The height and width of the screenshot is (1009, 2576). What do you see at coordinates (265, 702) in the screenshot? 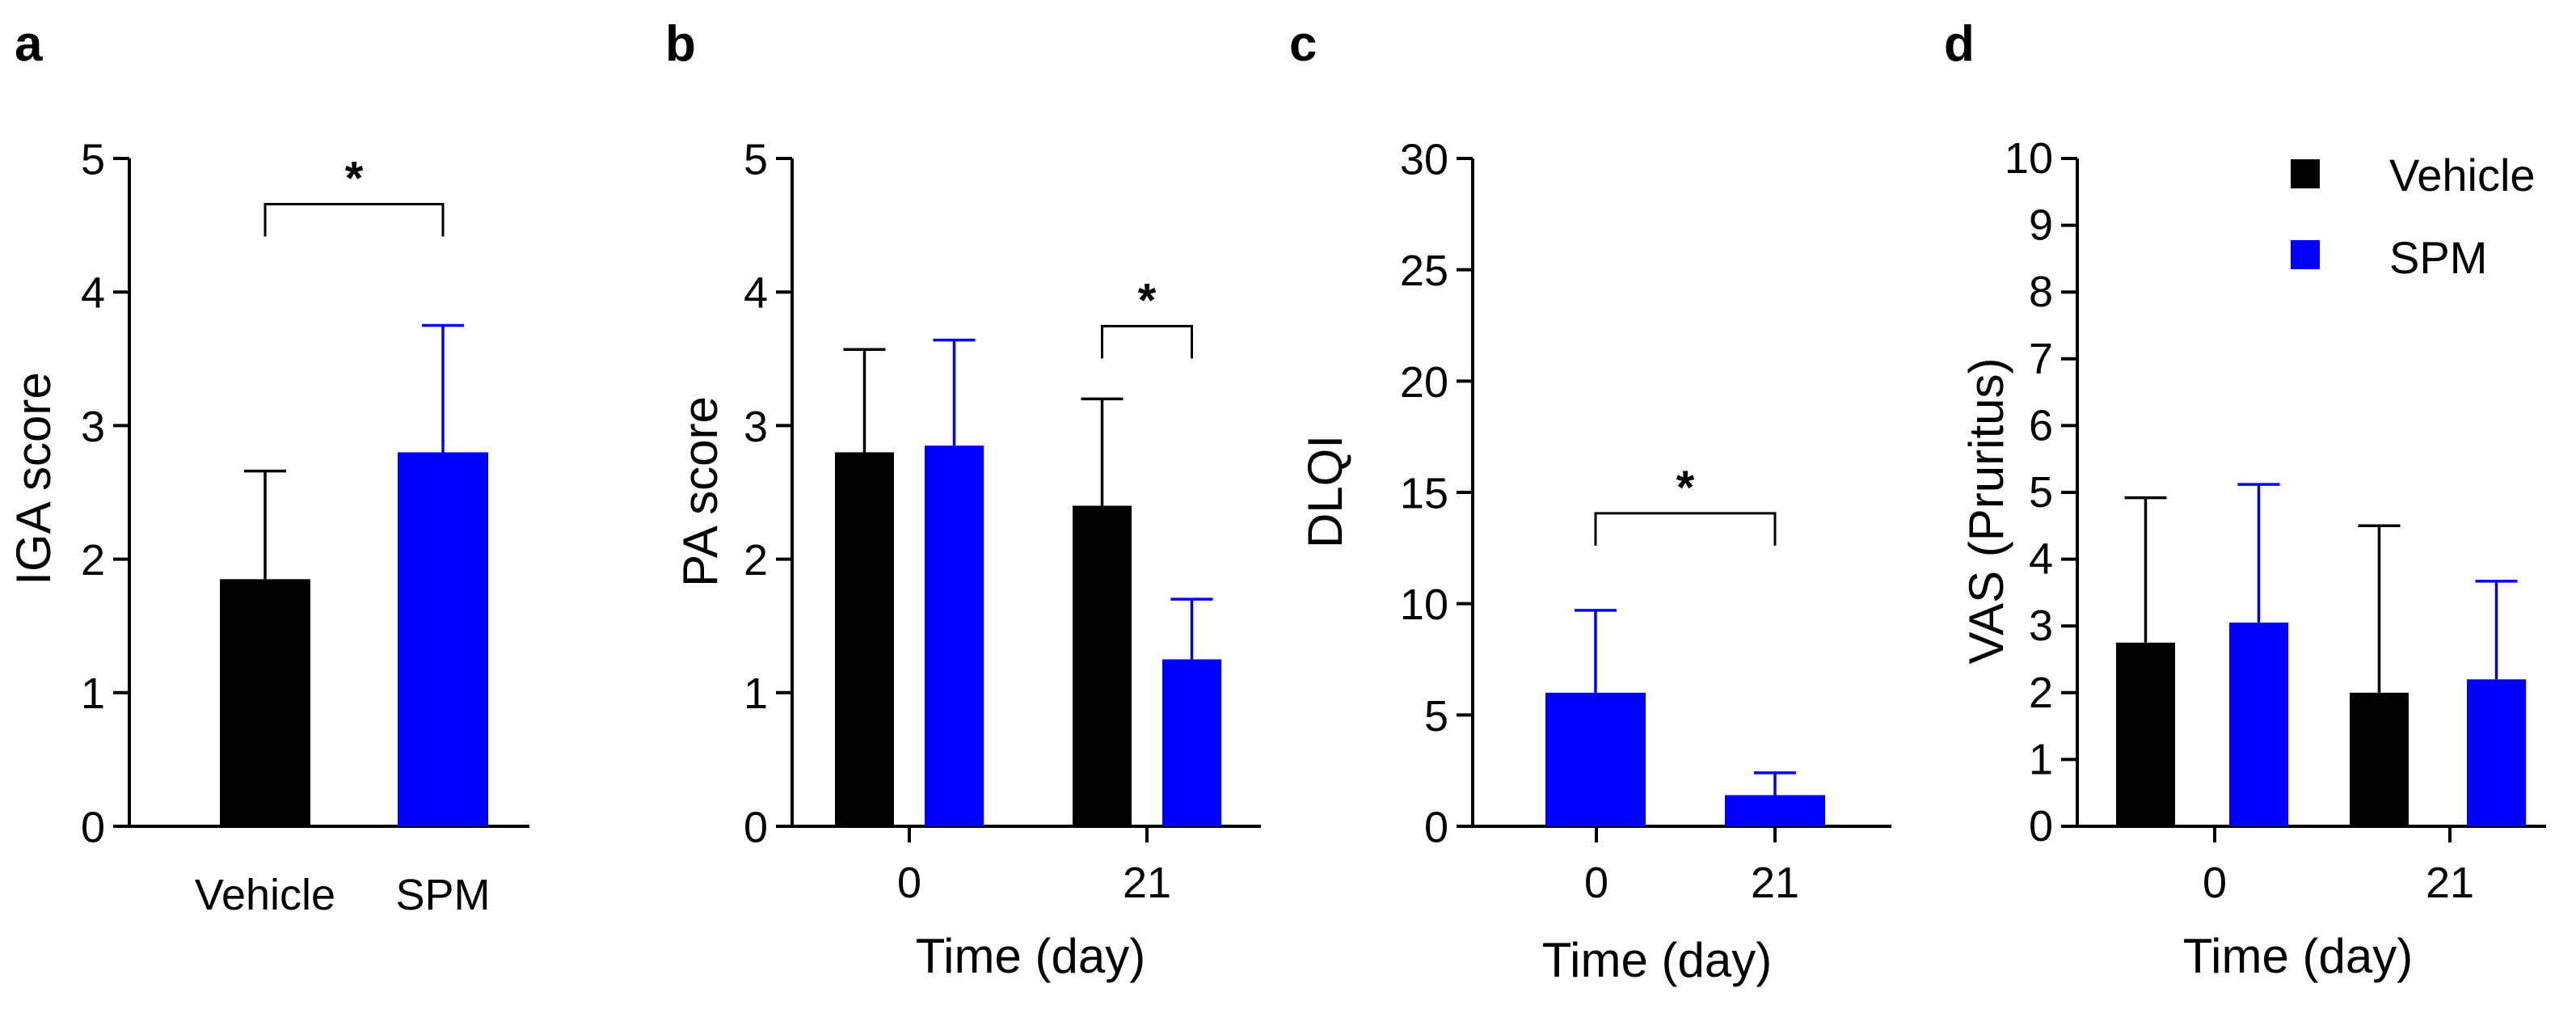
I see `bar-vehicle-Vehicle` at bounding box center [265, 702].